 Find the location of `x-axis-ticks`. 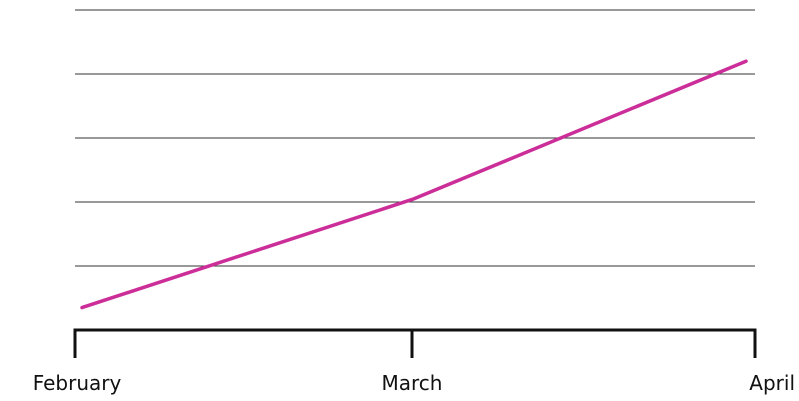

x-axis-ticks is located at coordinates (415, 344).